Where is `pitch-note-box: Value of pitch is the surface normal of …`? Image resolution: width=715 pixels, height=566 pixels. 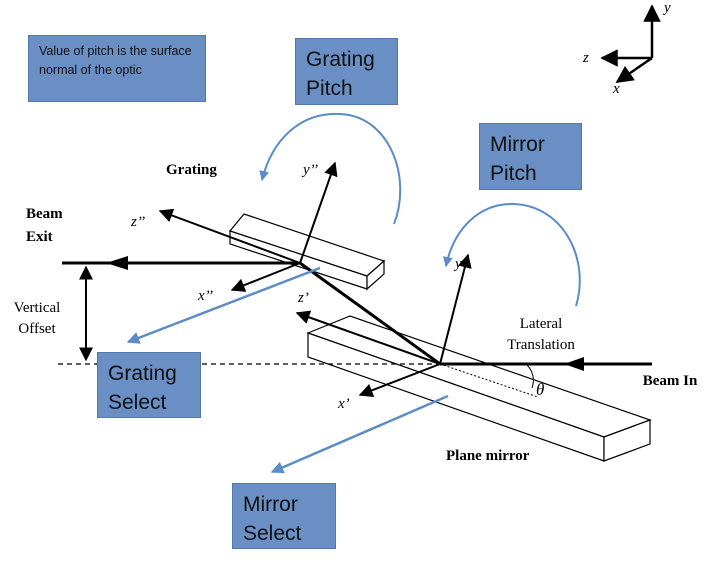 pitch-note-box: Value of pitch is the surface normal of … is located at coordinates (117, 68).